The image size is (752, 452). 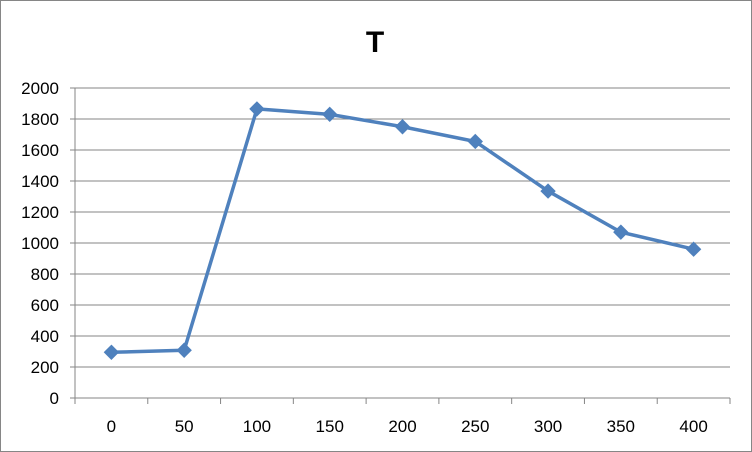 What do you see at coordinates (257, 426) in the screenshot?
I see `x-tick-label: 100` at bounding box center [257, 426].